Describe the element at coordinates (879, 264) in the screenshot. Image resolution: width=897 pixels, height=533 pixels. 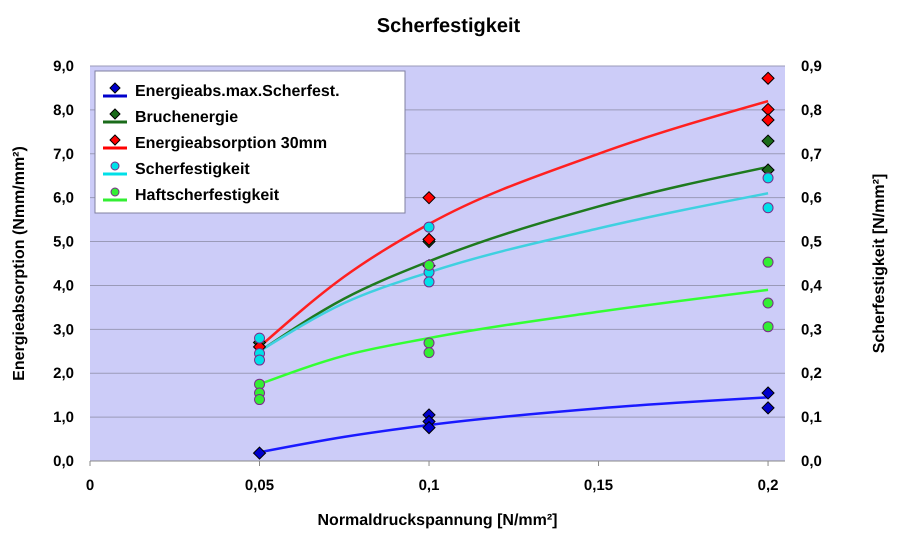
I see `y2-axis-title: Scherfestigkeit [N/mm²]` at that location.